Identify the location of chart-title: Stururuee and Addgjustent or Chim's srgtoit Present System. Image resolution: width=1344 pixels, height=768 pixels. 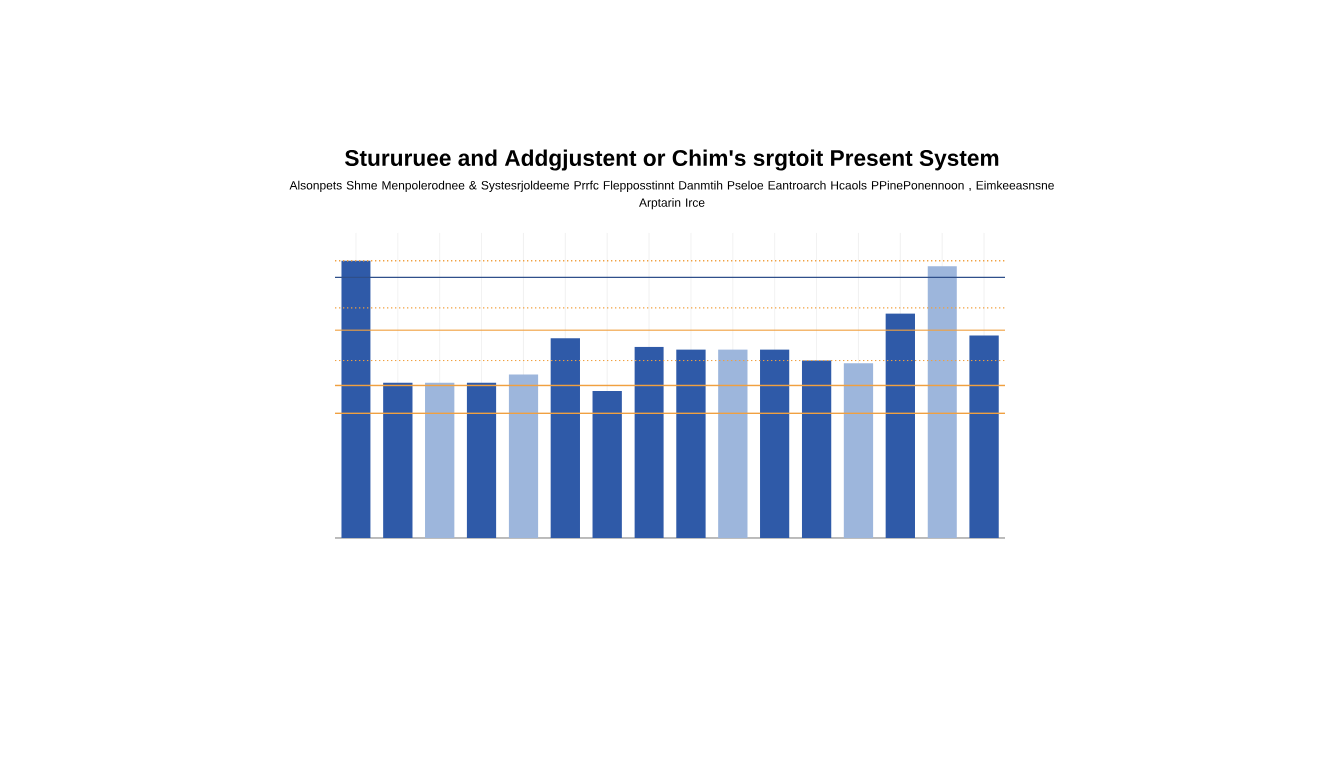
(672, 160).